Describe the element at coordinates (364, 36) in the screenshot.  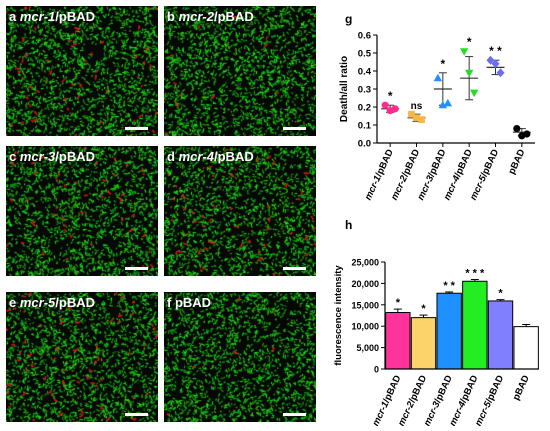
I see `y-tick-label: 0.6` at that location.